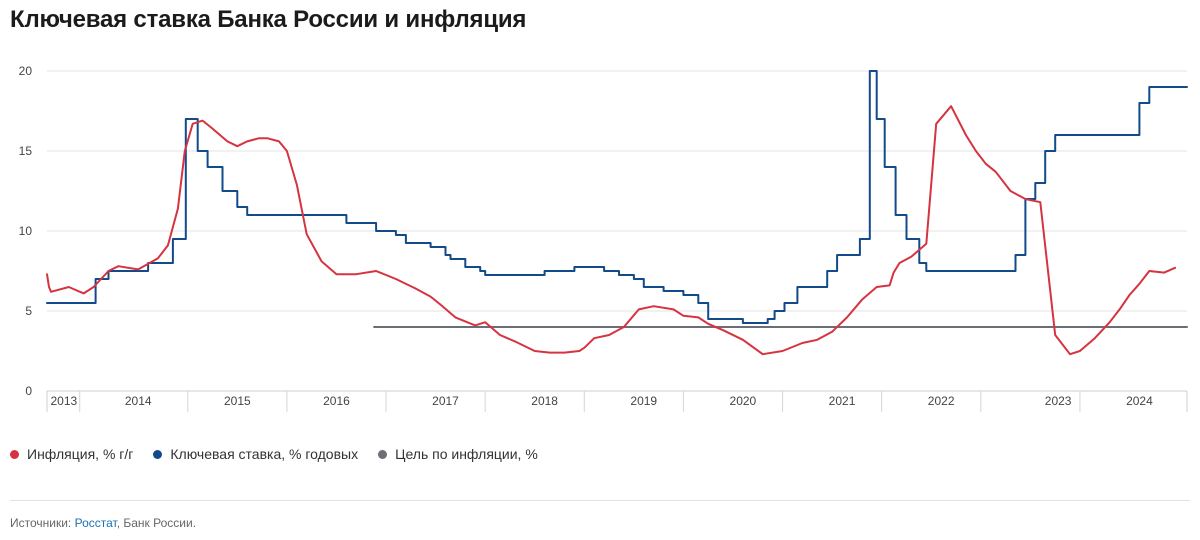 The width and height of the screenshot is (1200, 540). Describe the element at coordinates (138, 401) in the screenshot. I see `x-tick-label: 2014` at that location.